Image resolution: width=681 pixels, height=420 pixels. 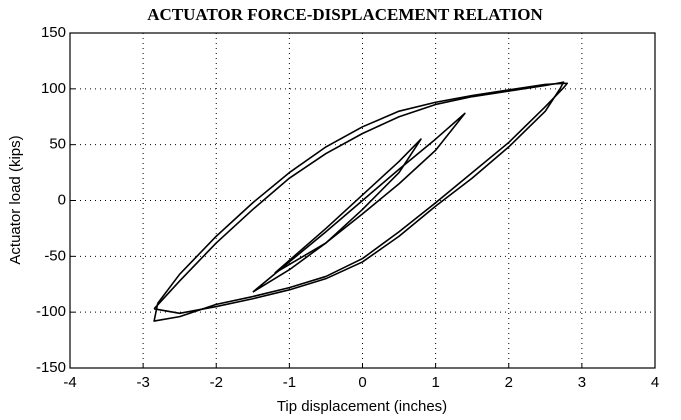 I want to click on load-loop, so click(x=348, y=206).